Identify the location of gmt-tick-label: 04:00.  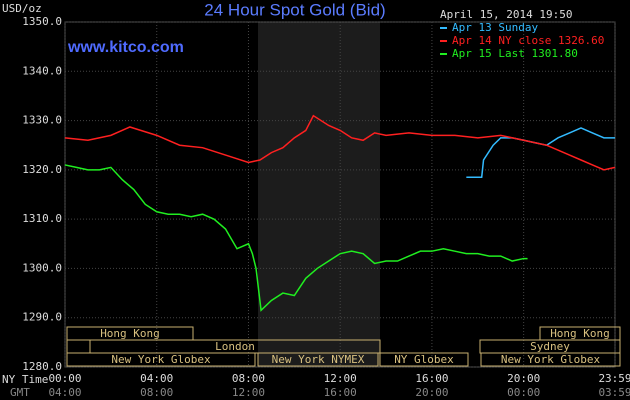
(64, 392).